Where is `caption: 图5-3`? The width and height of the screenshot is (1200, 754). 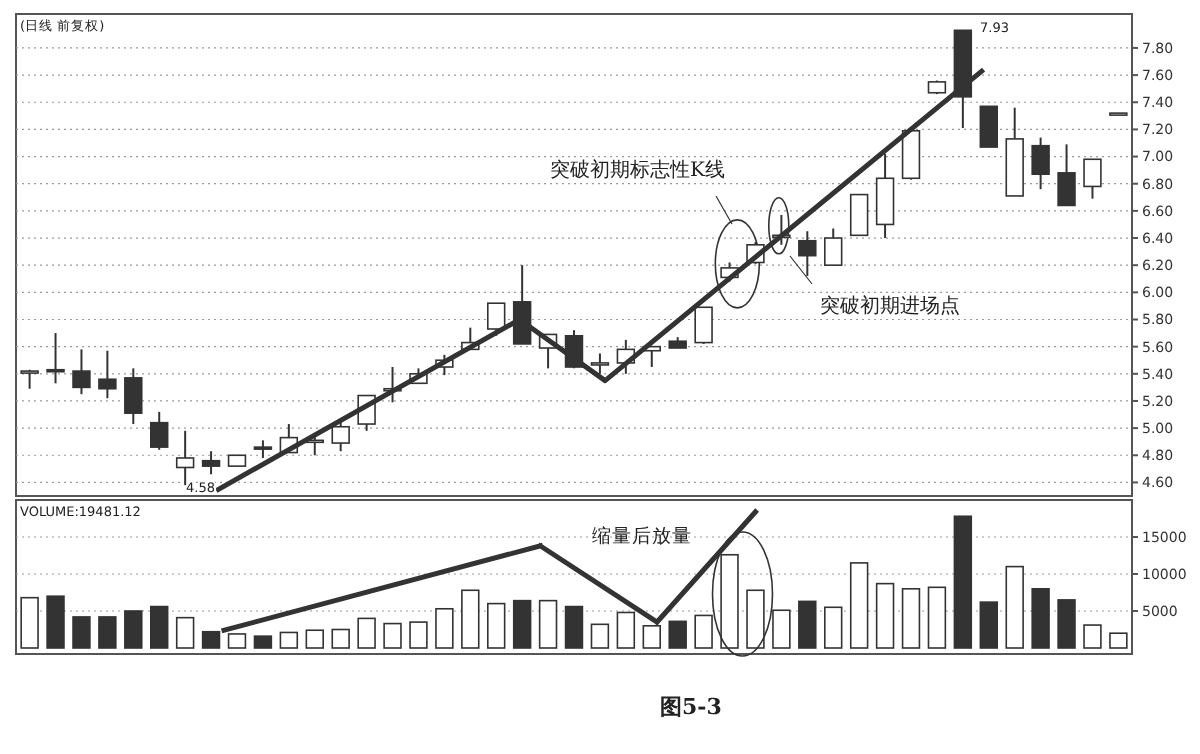
caption: 图5-3 is located at coordinates (691, 707).